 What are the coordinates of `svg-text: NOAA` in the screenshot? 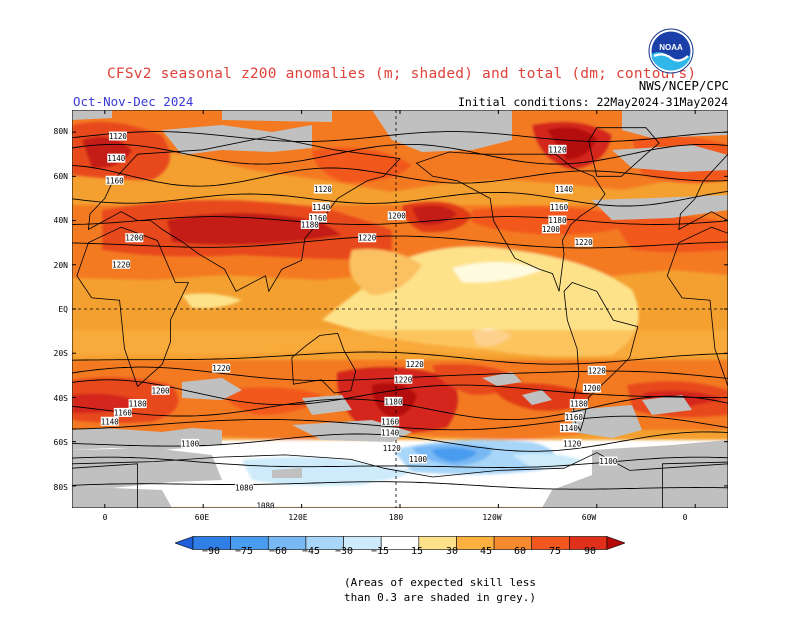 It's located at (671, 47).